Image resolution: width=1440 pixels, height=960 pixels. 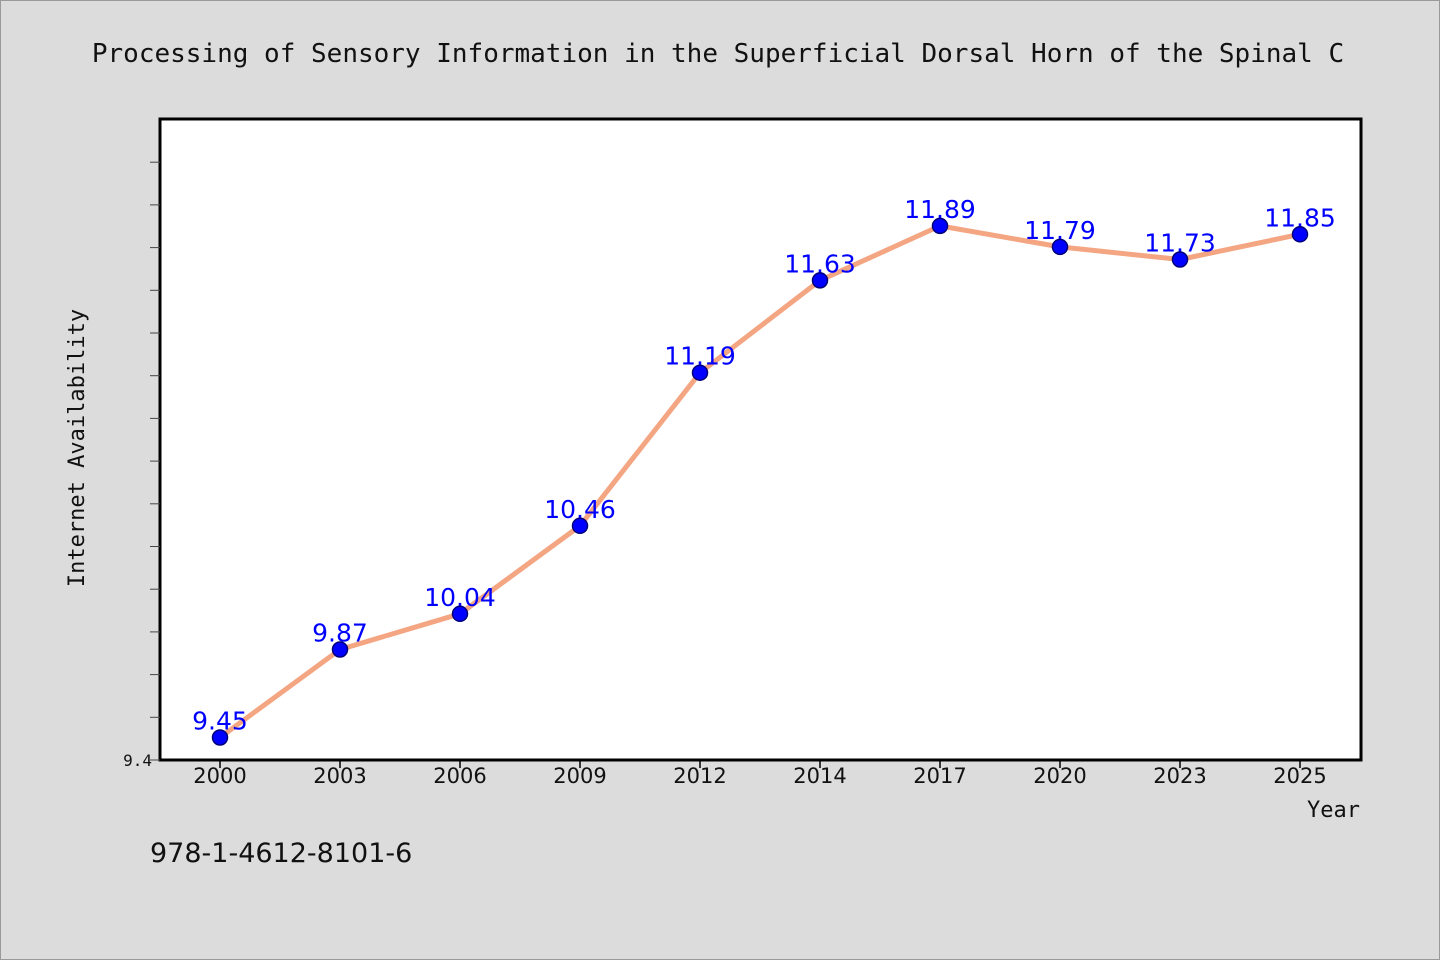 I want to click on isbn-footer: 978-1-4612-8101-6, so click(x=281, y=853).